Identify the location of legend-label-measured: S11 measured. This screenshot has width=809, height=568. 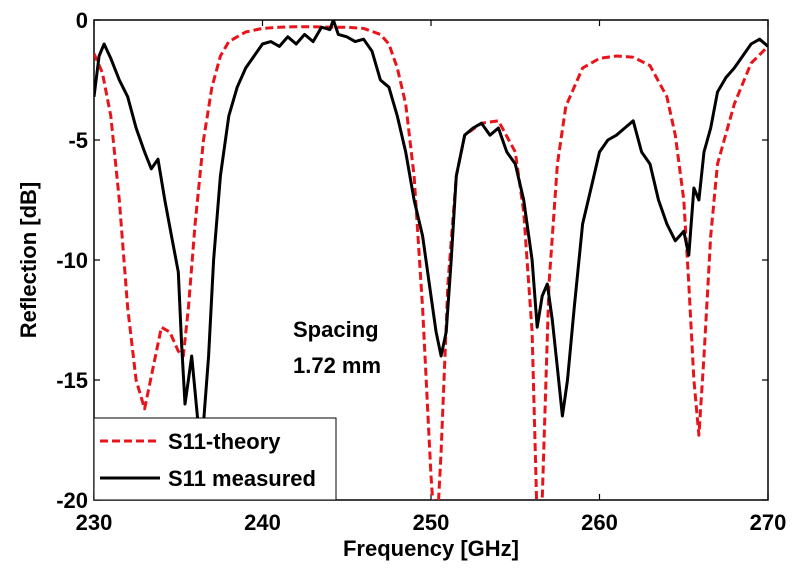
(242, 478).